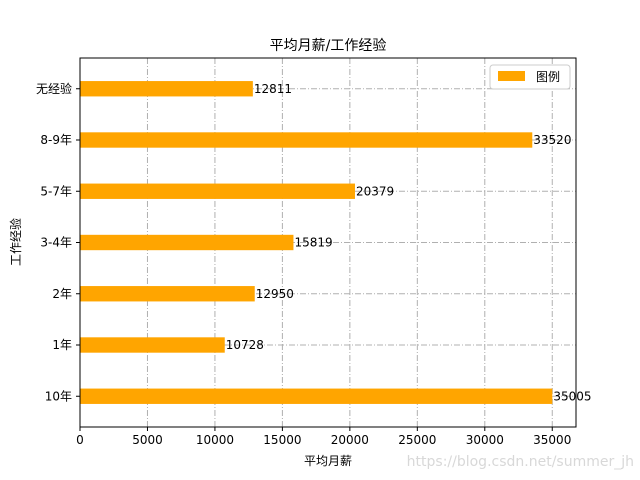 This screenshot has width=640, height=480. What do you see at coordinates (80, 440) in the screenshot?
I see `x-tick-label: 0` at bounding box center [80, 440].